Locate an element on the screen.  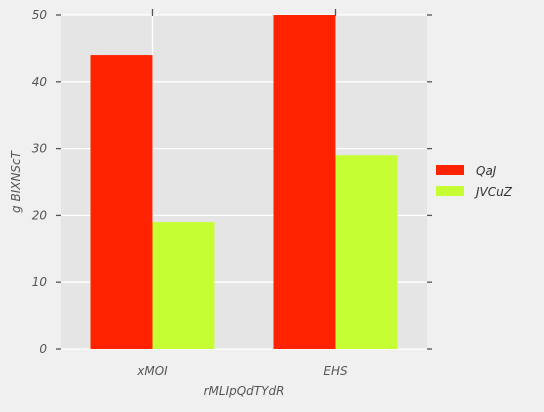
x-tick-label: xMOI is located at coordinates (152, 371).